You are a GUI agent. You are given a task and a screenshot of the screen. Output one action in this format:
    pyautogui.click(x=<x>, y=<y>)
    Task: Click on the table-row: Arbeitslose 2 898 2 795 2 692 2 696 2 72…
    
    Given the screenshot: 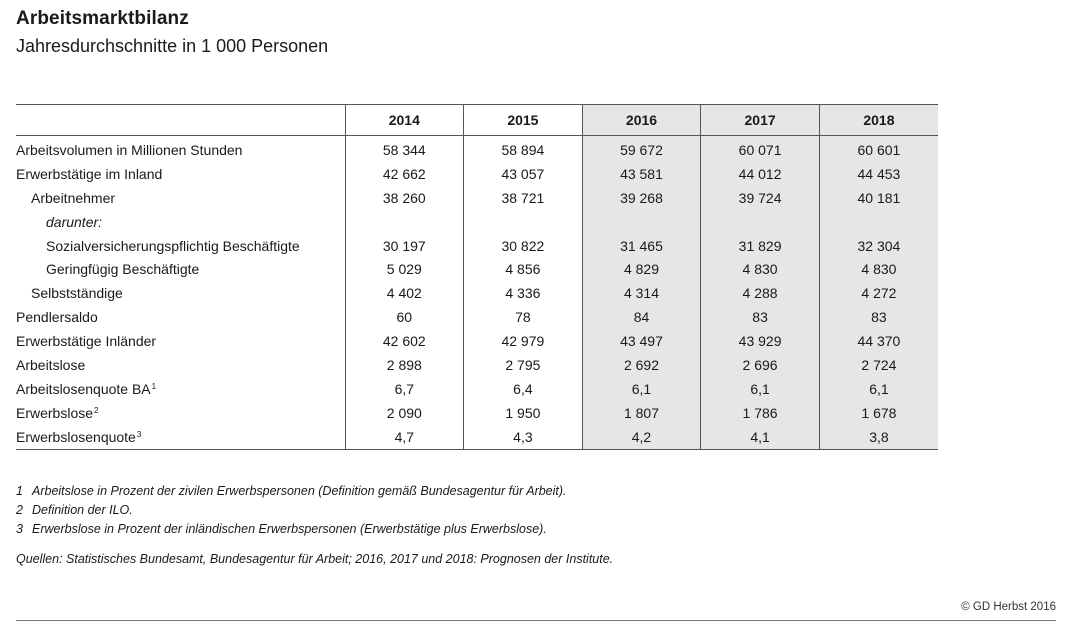 What is the action you would take?
    pyautogui.click(x=477, y=365)
    